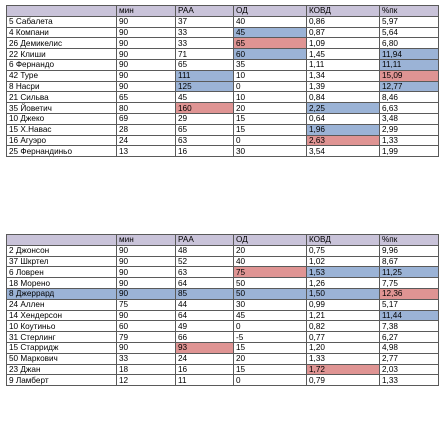  What do you see at coordinates (61, 129) in the screenshot?
I see `cell-player: 15 Х.Навас` at bounding box center [61, 129].